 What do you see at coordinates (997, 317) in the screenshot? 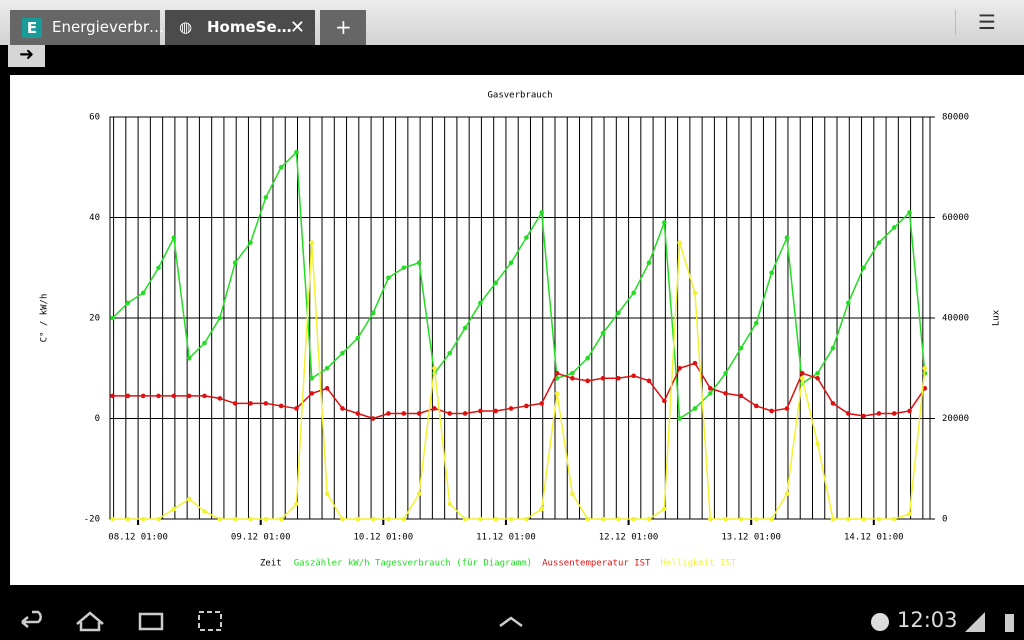
I see `y2-axis-label: Lux` at bounding box center [997, 317].